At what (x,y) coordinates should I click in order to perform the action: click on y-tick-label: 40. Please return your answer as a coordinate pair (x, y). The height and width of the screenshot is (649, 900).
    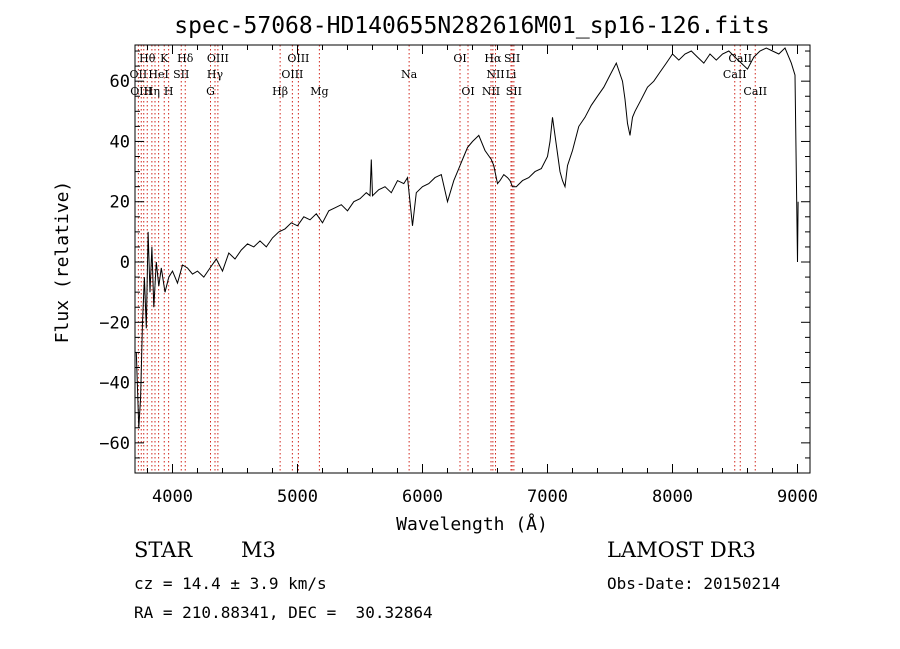
    Looking at the image, I should click on (120, 142).